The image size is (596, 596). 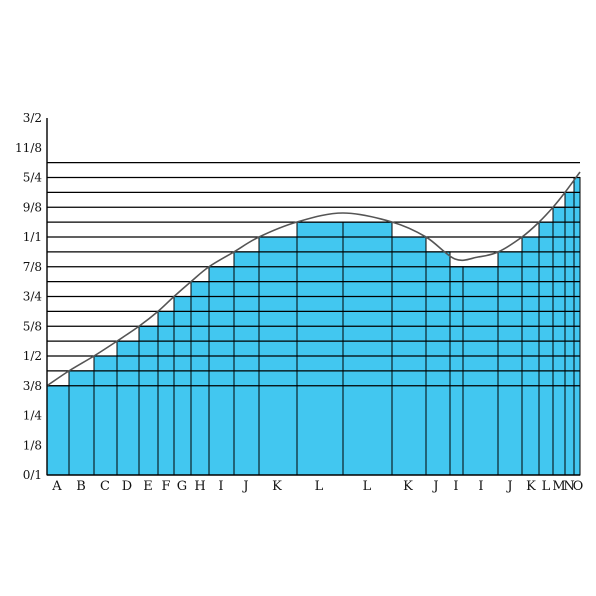 I want to click on y-tick-label: 1/1, so click(x=32, y=237).